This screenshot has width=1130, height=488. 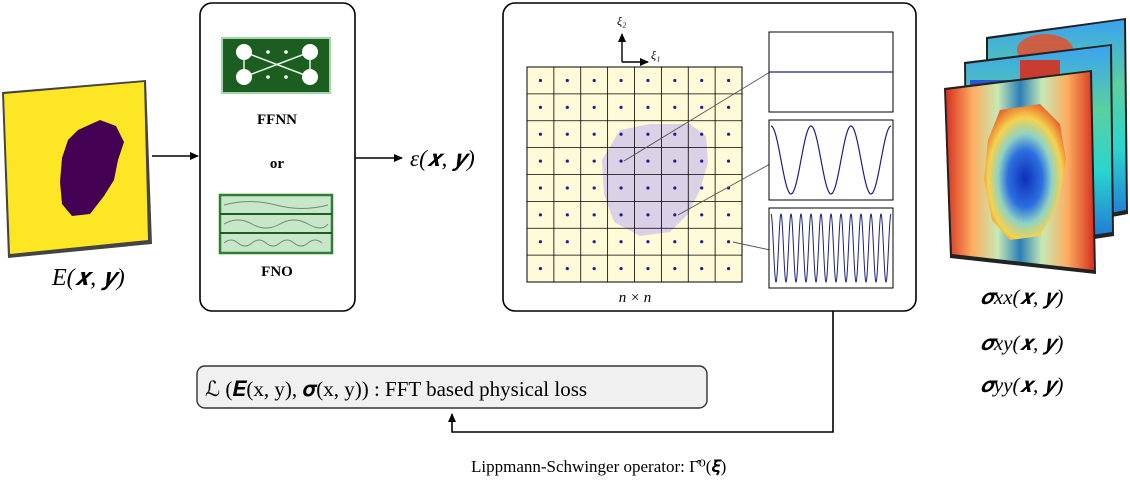 What do you see at coordinates (751, 246) in the screenshot?
I see `leader-line-high-freq` at bounding box center [751, 246].